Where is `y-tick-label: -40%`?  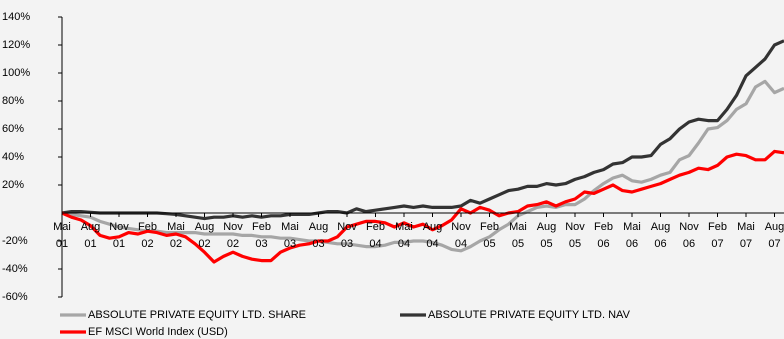
y-tick-label: -40% is located at coordinates (15, 269).